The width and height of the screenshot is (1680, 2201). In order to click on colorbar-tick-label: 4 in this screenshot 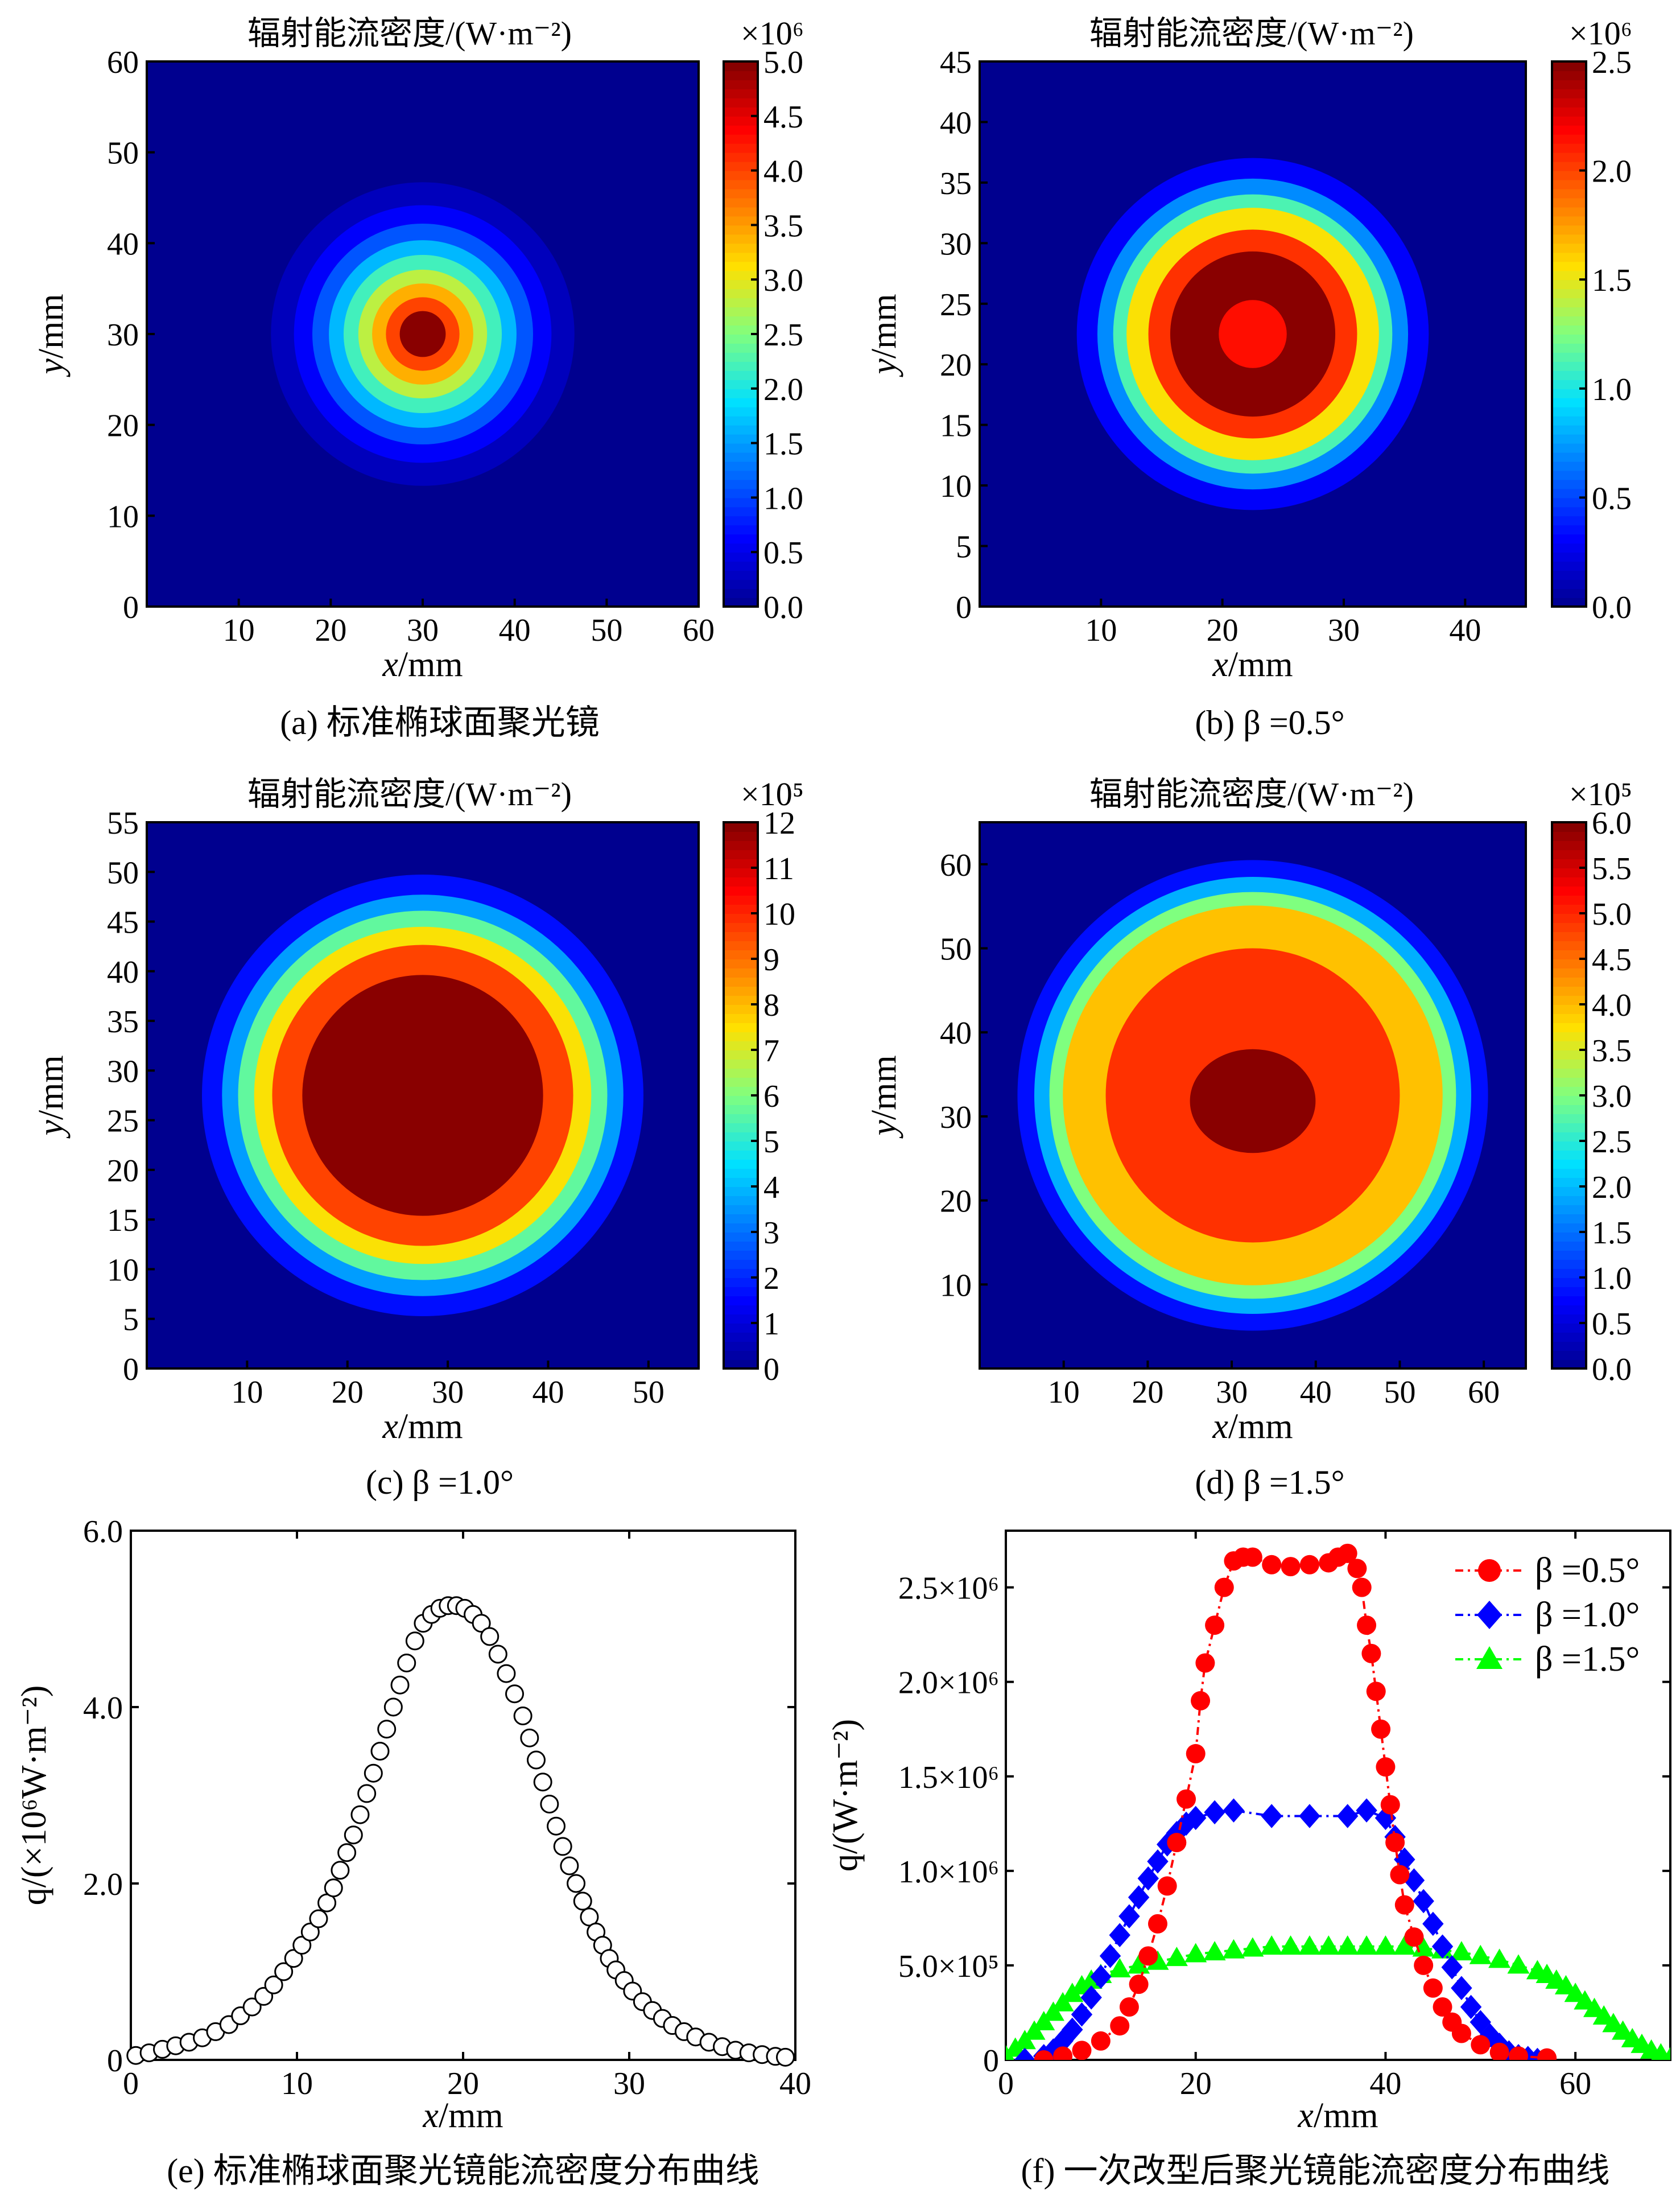, I will do `click(771, 1187)`.